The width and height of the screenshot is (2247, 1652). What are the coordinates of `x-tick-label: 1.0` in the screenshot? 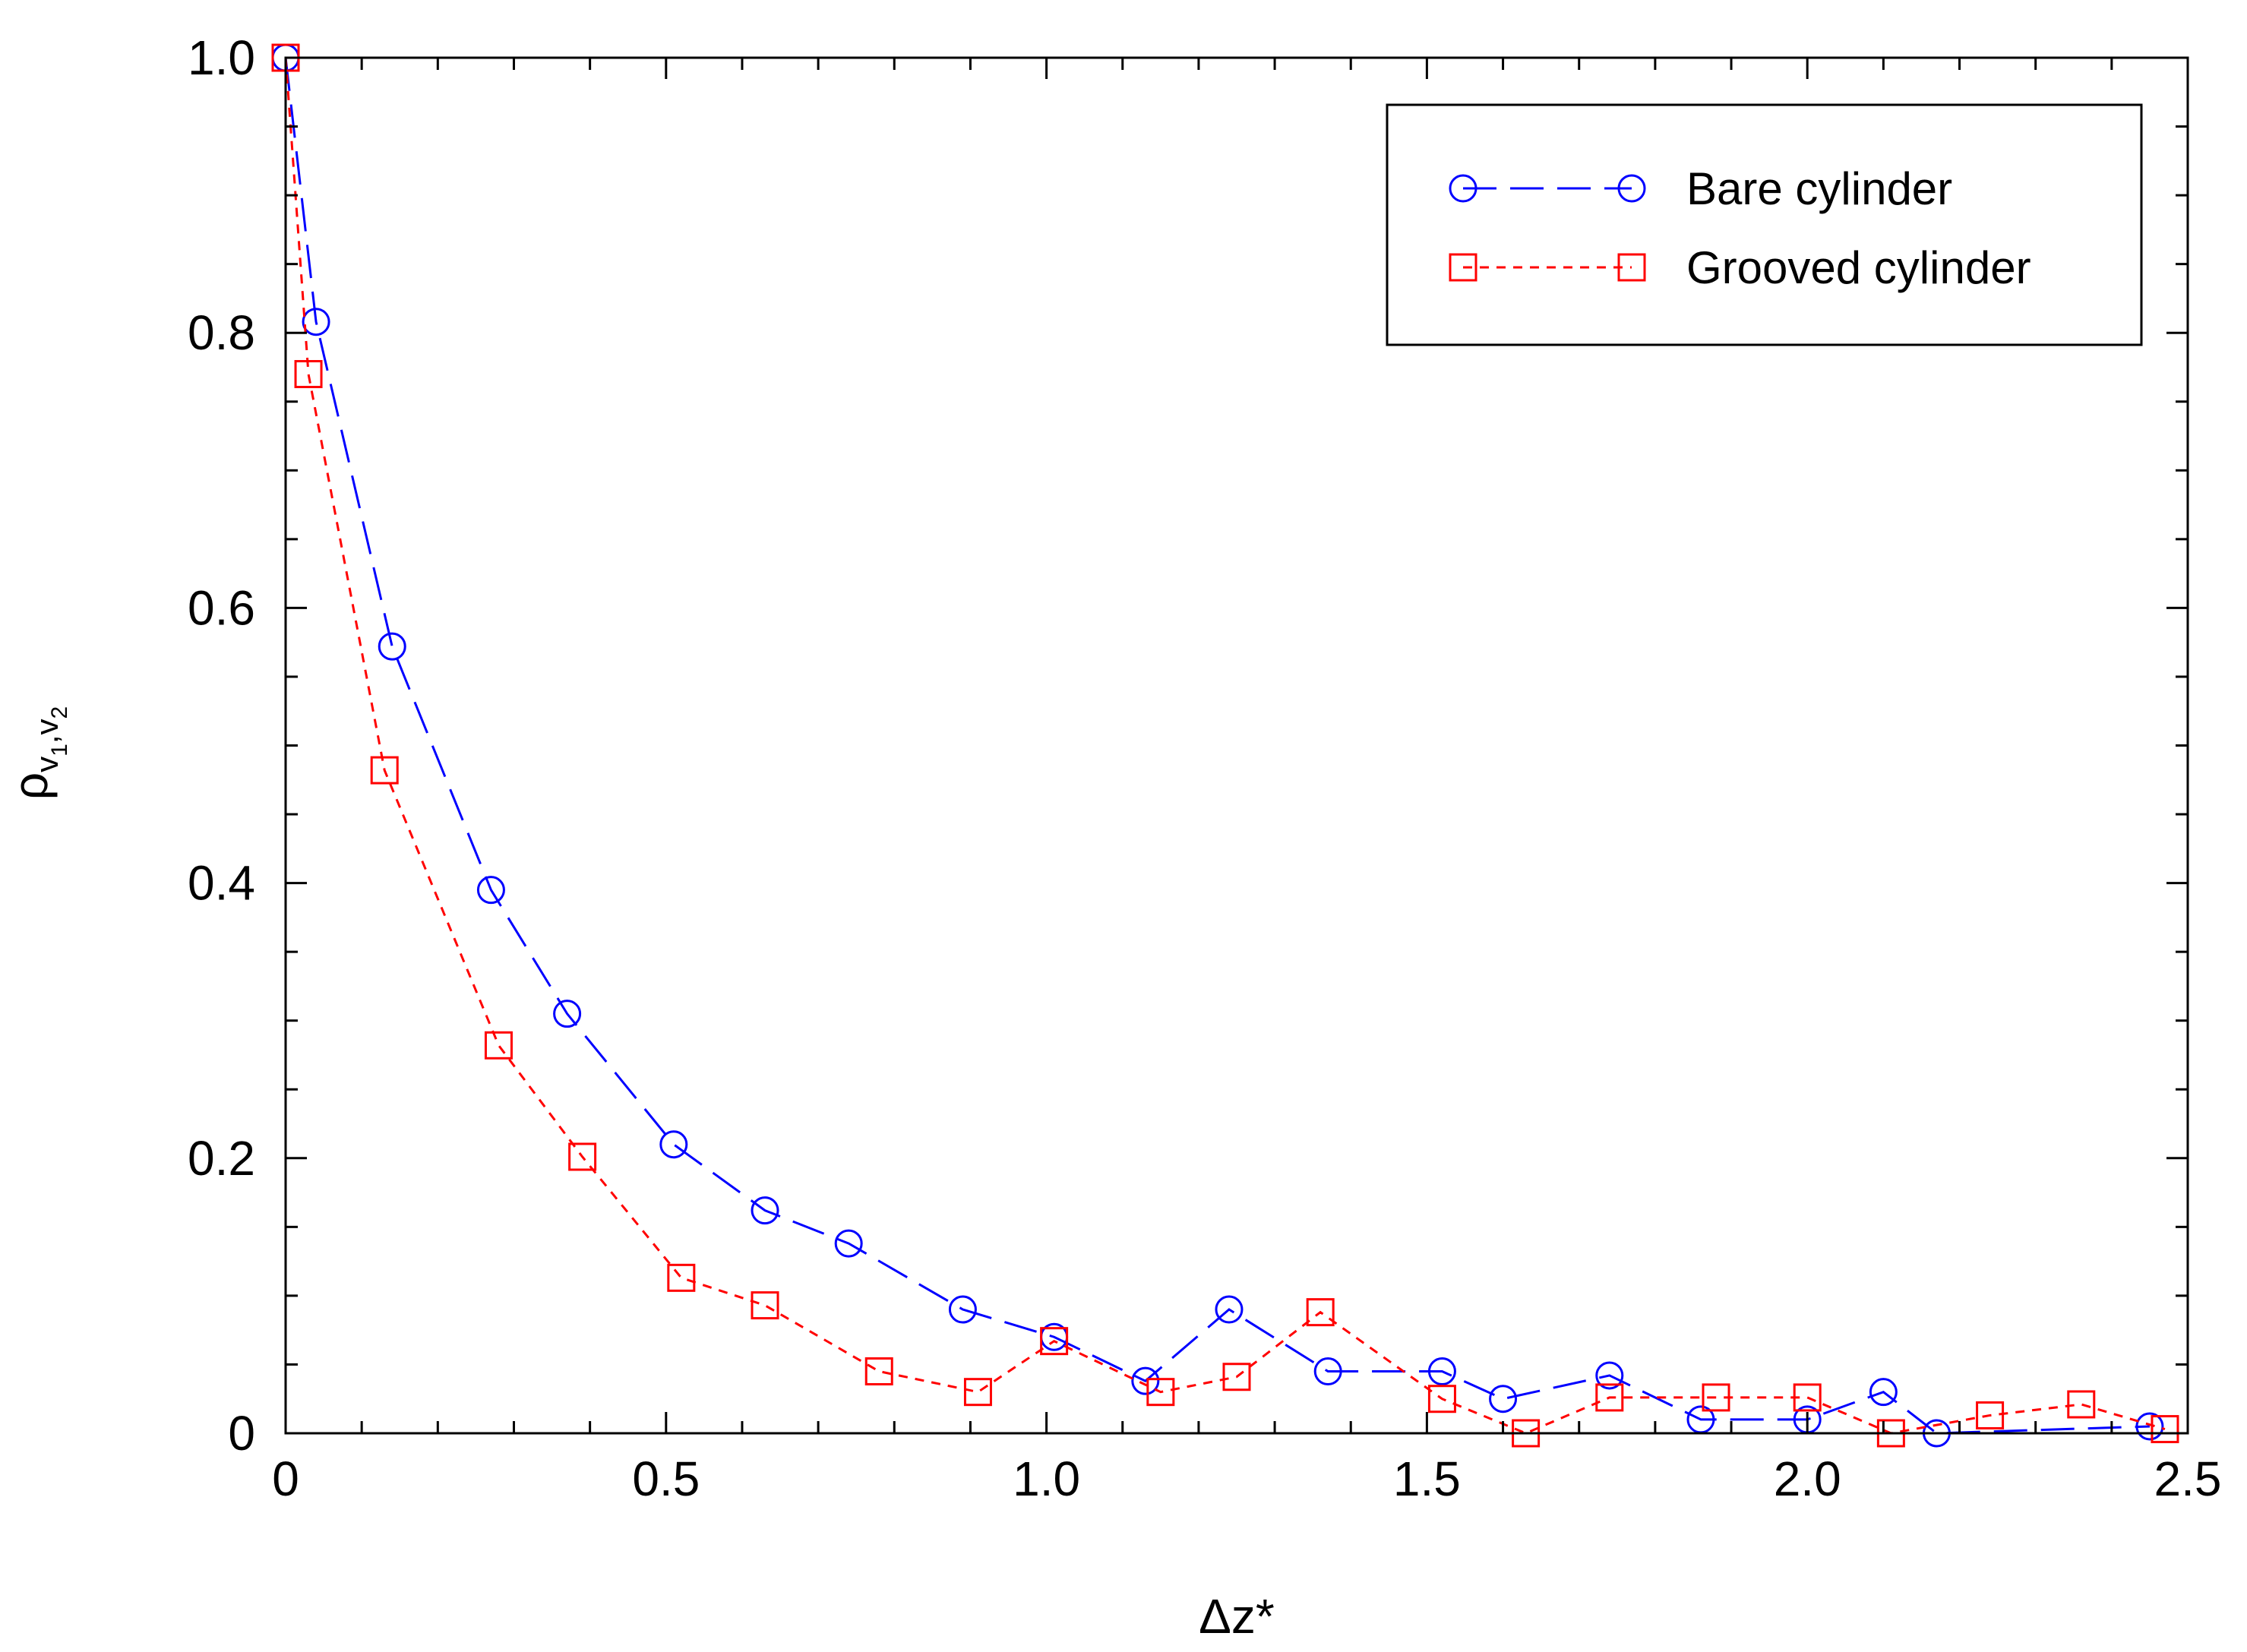 It's located at (1046, 1478).